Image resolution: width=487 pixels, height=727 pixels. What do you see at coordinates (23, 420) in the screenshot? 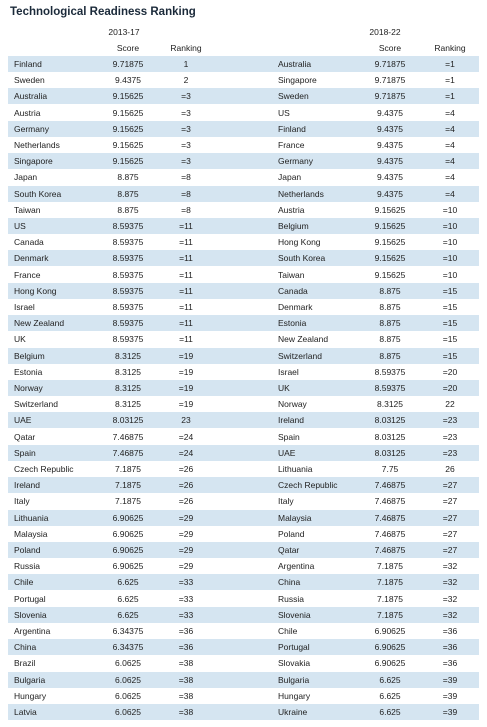
I see `country: UAE` at bounding box center [23, 420].